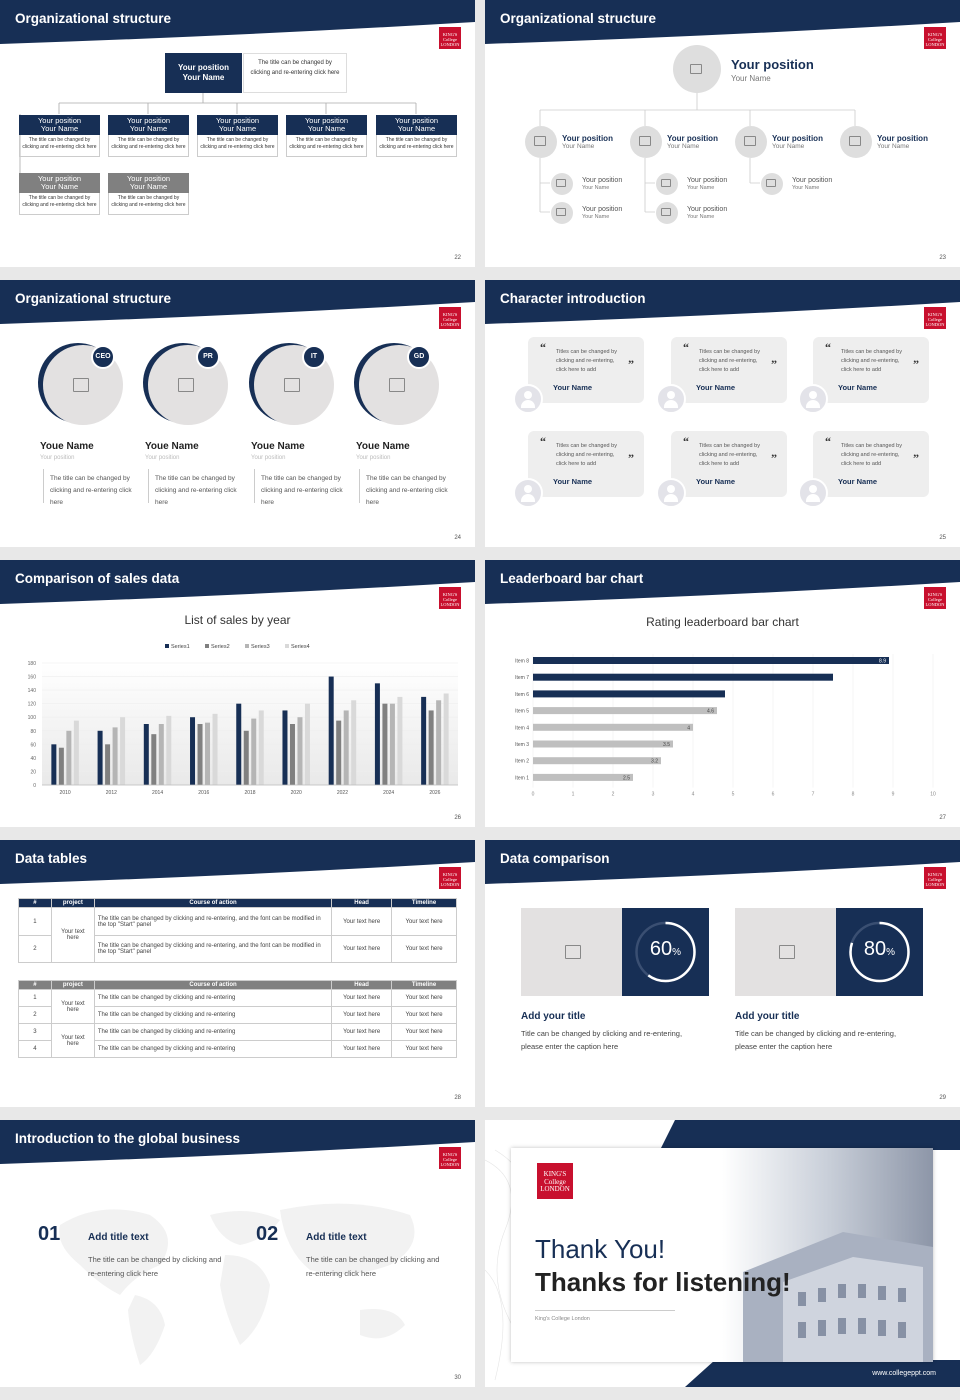  I want to click on bar-series1-2024, so click(377, 734).